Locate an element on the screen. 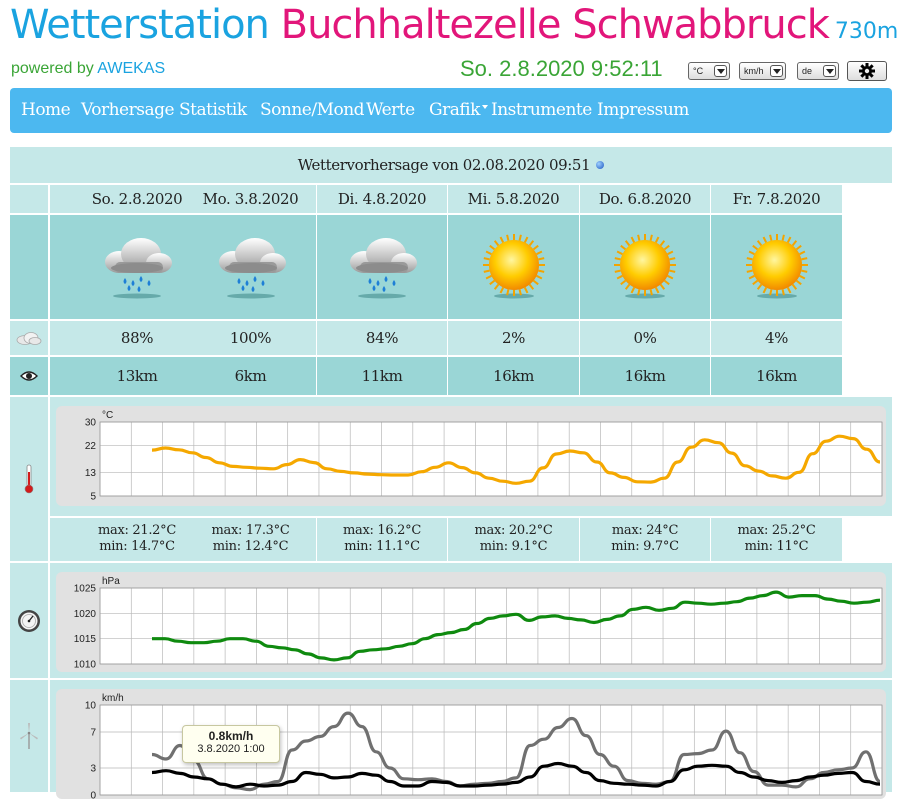 This screenshot has width=905, height=804. powered-by: powered by AWEKAS is located at coordinates (88, 69).